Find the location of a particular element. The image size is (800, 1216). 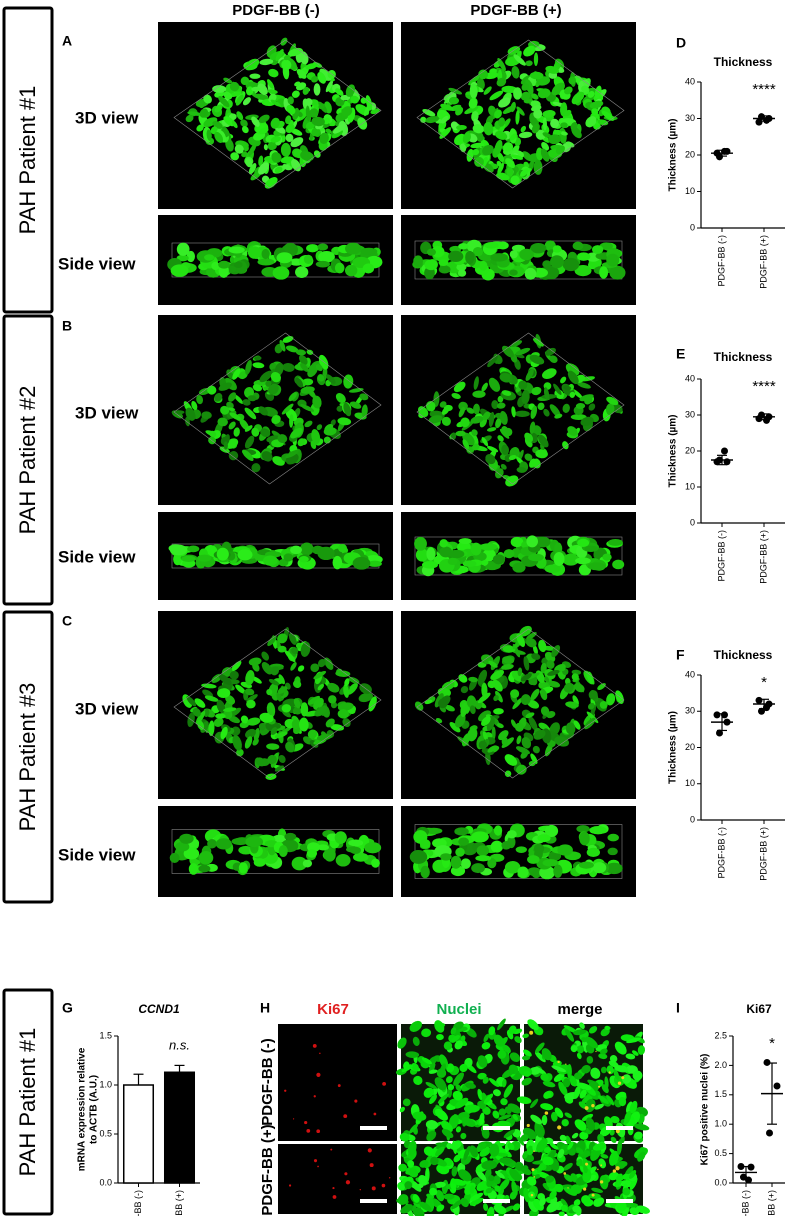

y-tick-label: 0.5 is located at coordinates (720, 1153).